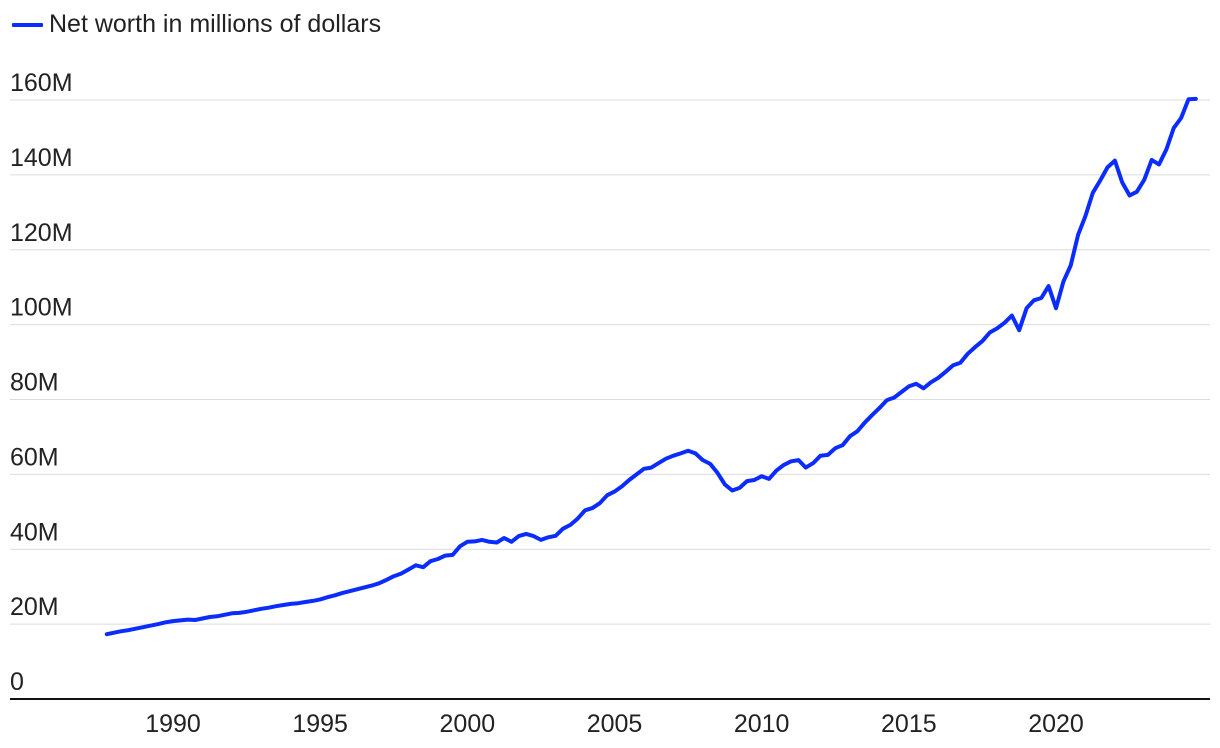  What do you see at coordinates (34, 383) in the screenshot?
I see `y-tick-label: 80M` at bounding box center [34, 383].